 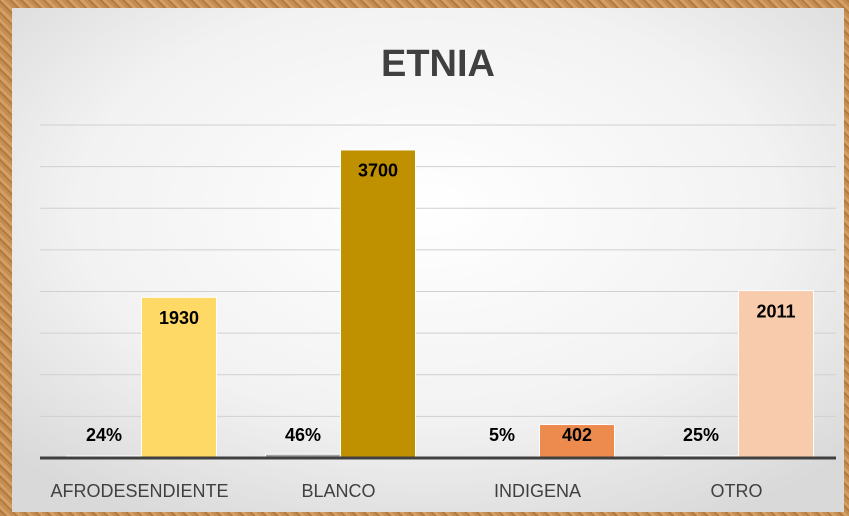 What do you see at coordinates (577, 435) in the screenshot?
I see `data-label: 402` at bounding box center [577, 435].